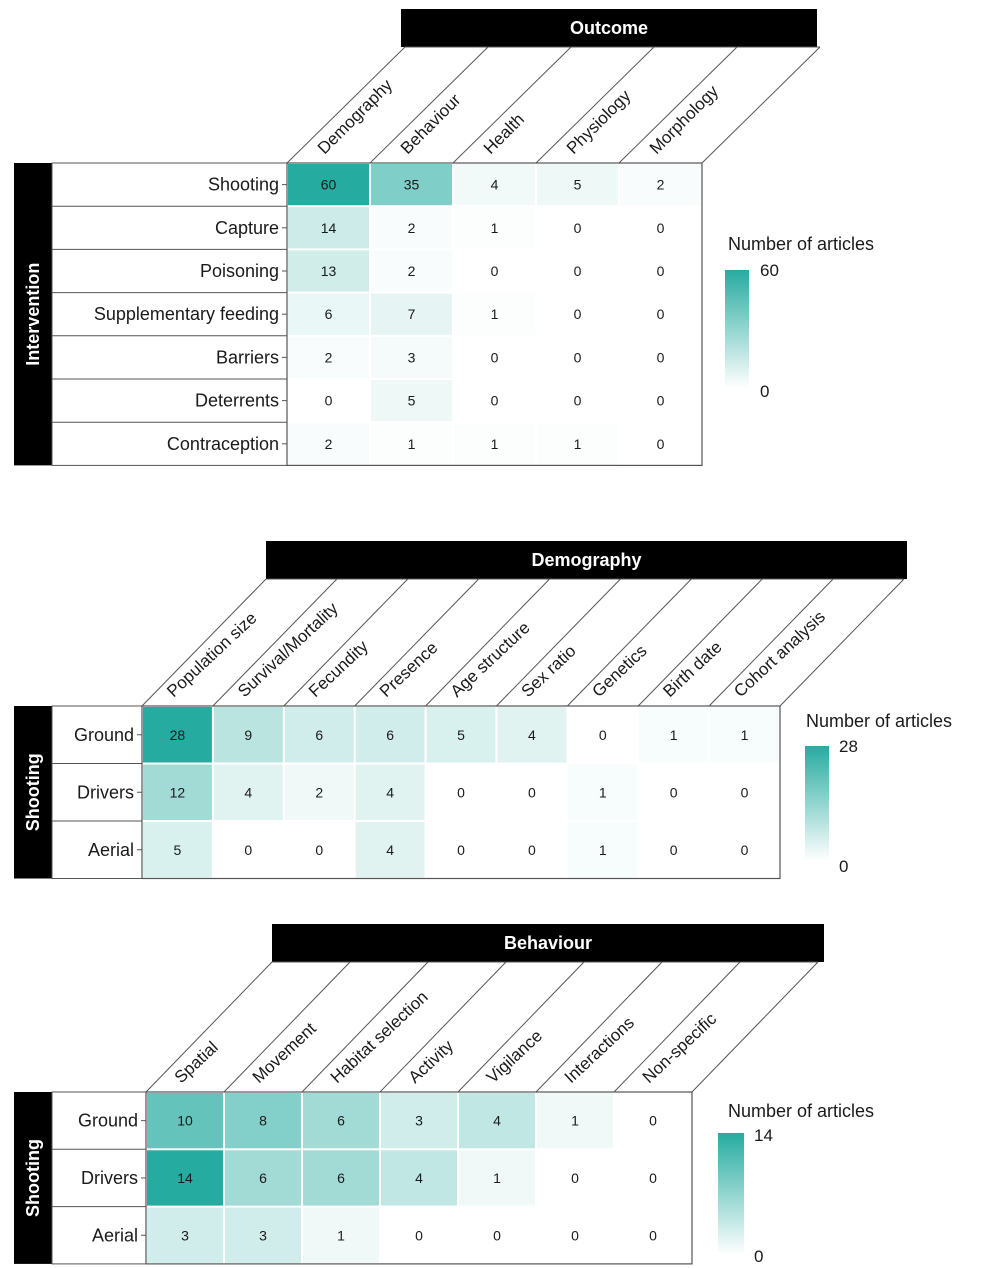 This screenshot has height=1268, width=990. I want to click on cell-value: 3, so click(419, 1121).